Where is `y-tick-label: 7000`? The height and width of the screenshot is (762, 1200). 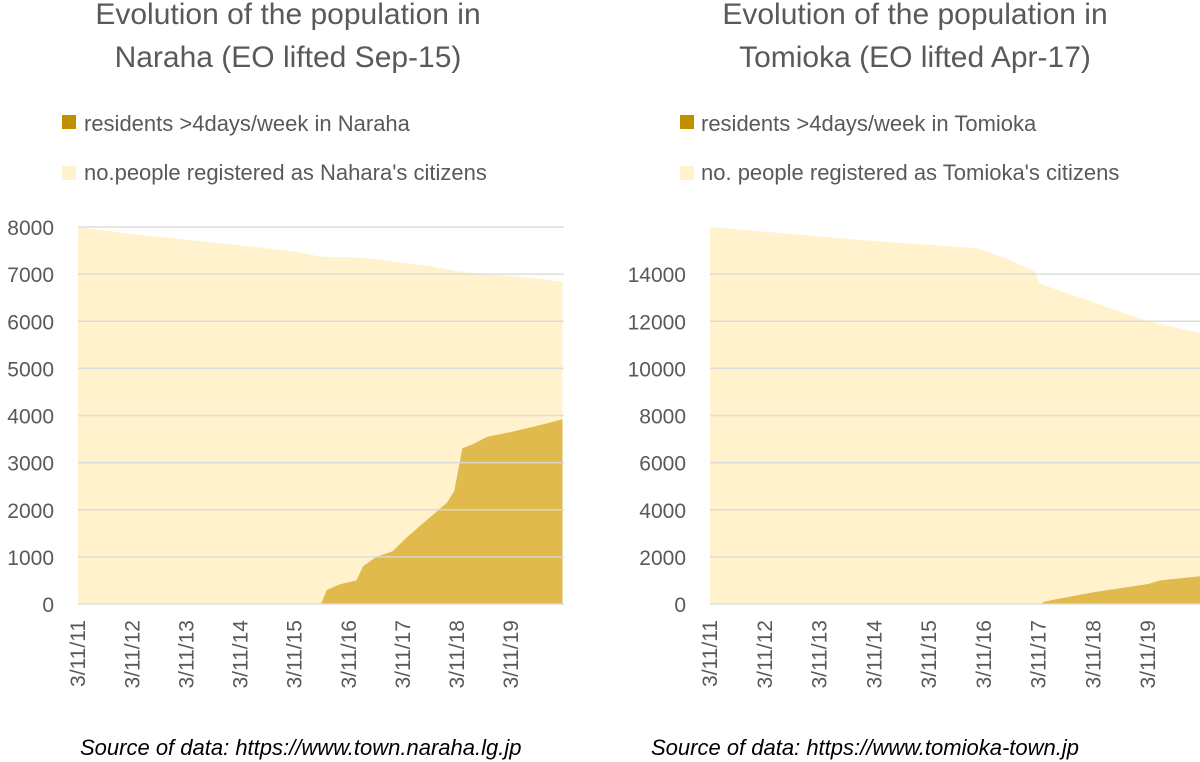 y-tick-label: 7000 is located at coordinates (30, 275).